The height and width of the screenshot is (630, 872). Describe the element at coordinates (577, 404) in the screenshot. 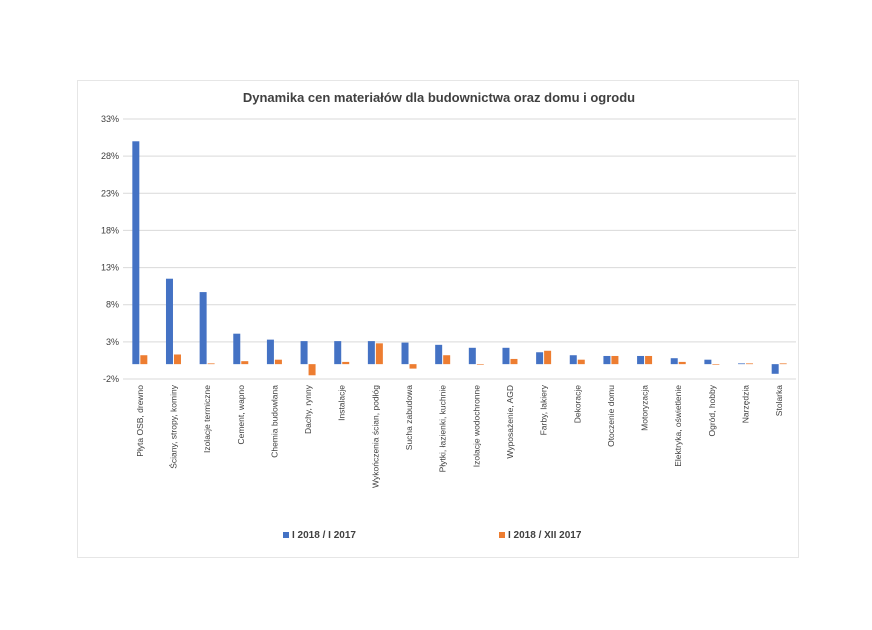

I see `x-tick-label: Dekoracje` at that location.